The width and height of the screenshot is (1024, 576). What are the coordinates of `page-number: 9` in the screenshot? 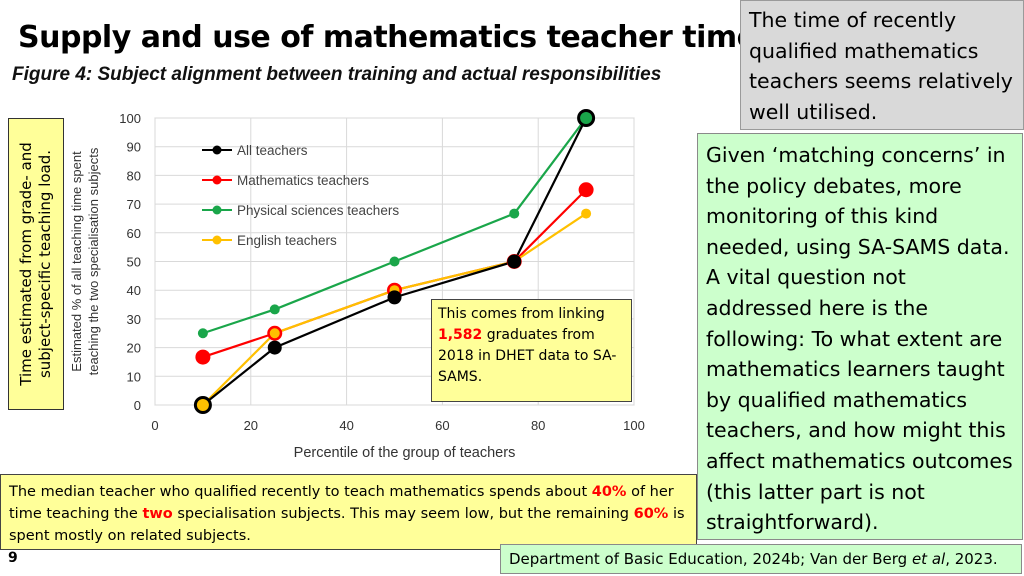 It's located at (13, 558).